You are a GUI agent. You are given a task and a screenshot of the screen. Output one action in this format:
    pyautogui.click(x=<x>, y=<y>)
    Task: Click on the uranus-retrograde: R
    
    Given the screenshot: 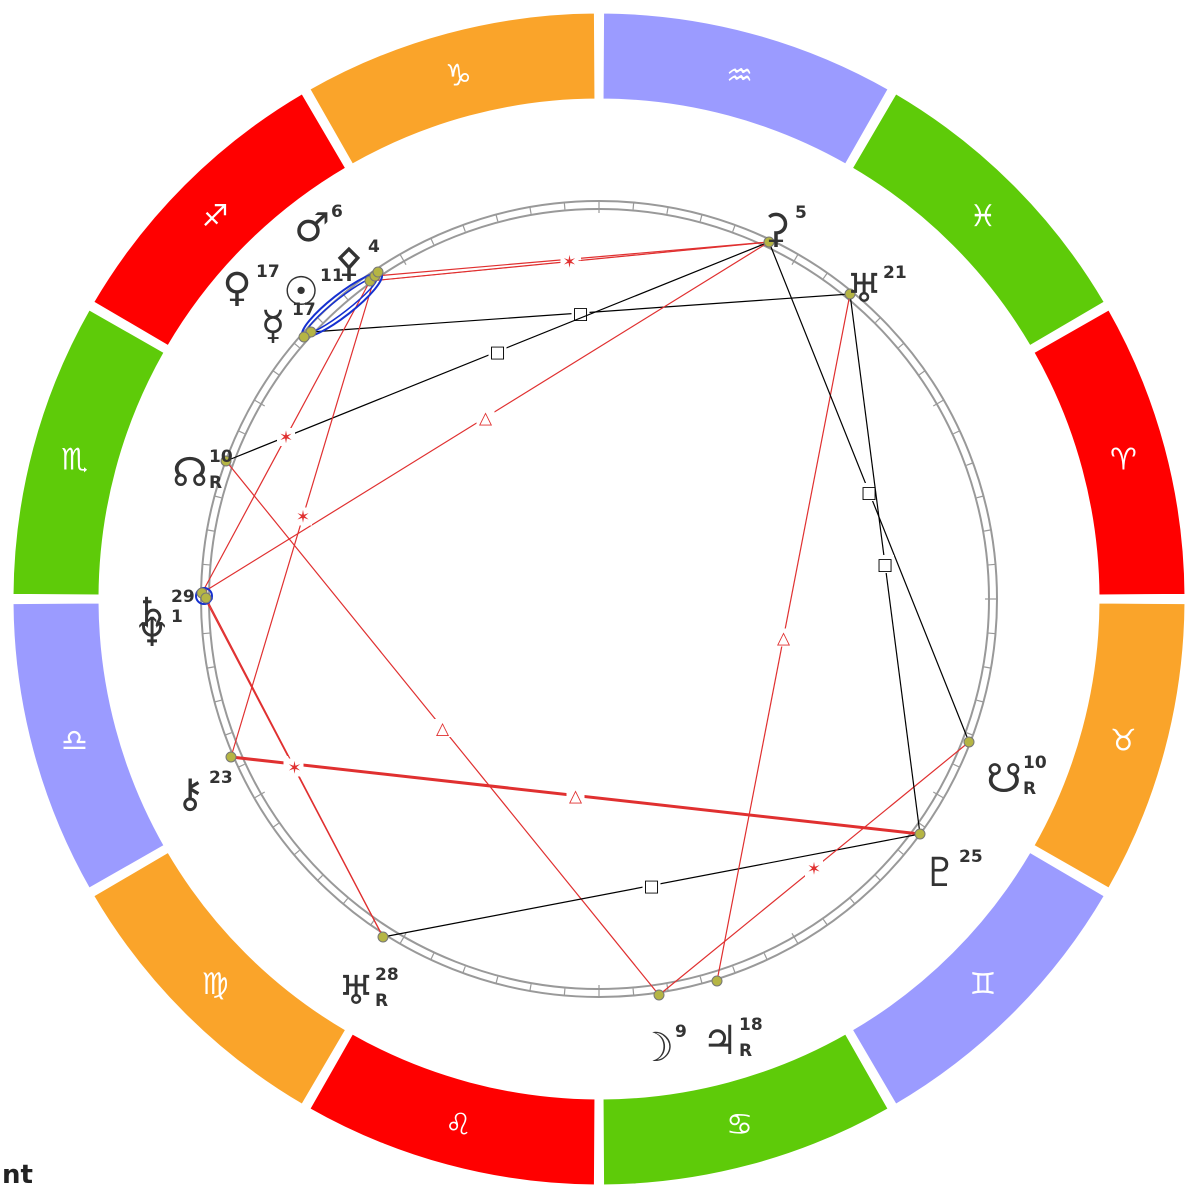 What is the action you would take?
    pyautogui.click(x=381, y=1001)
    